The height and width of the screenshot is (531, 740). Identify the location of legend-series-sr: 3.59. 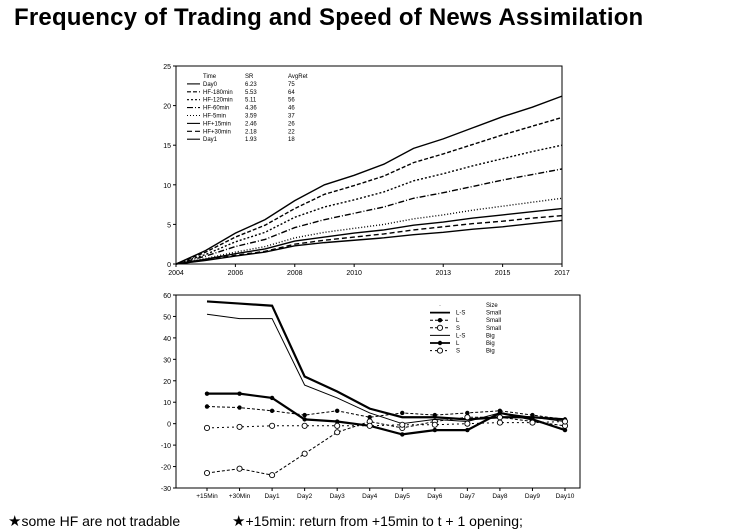
(251, 117).